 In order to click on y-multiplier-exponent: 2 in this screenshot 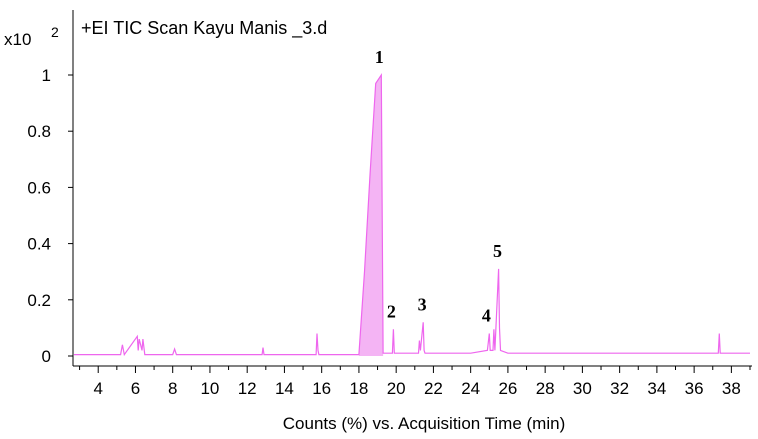, I will do `click(55, 32)`.